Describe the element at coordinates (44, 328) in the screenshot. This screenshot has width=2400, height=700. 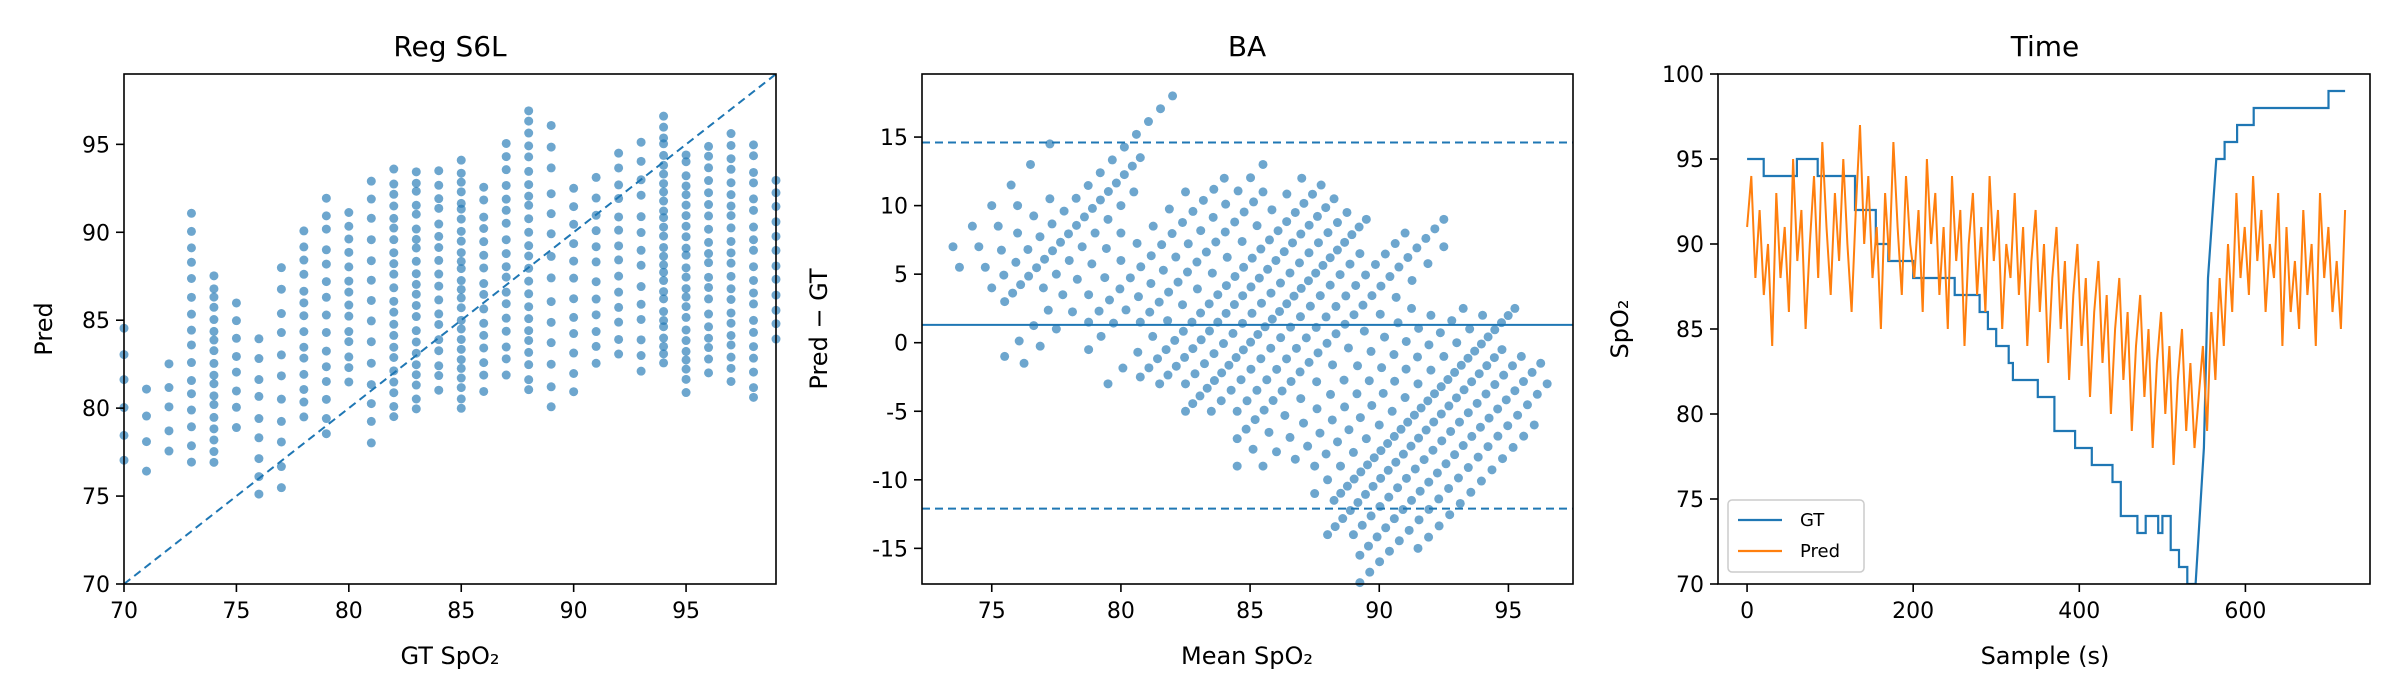
I see `regression-y-label: Pred` at that location.